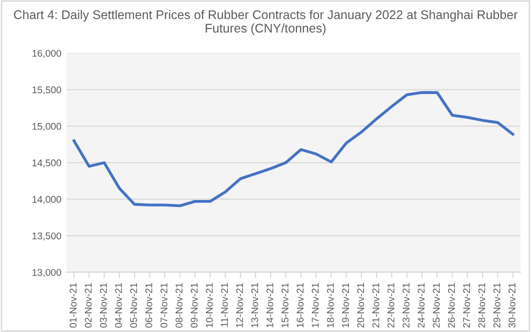 This screenshot has height=332, width=531. What do you see at coordinates (47, 163) in the screenshot?
I see `y-tick-label: 14,500` at bounding box center [47, 163].